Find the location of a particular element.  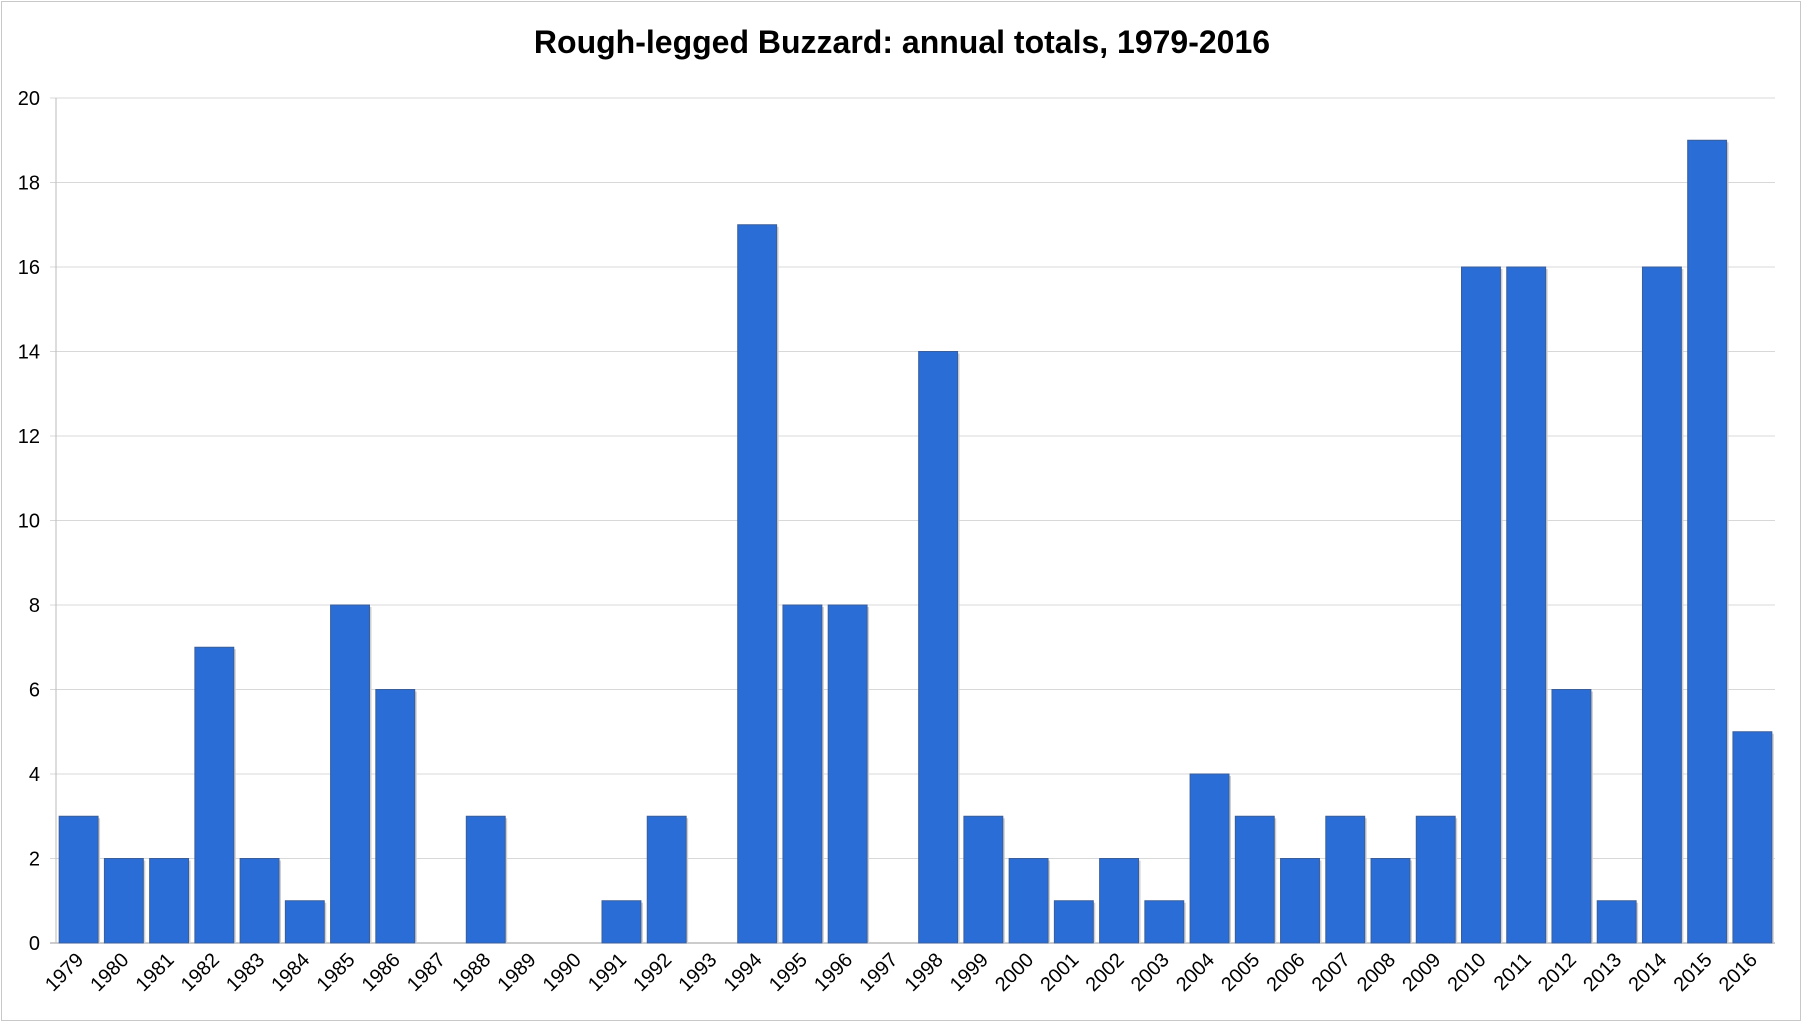

bar-1986 is located at coordinates (395, 816).